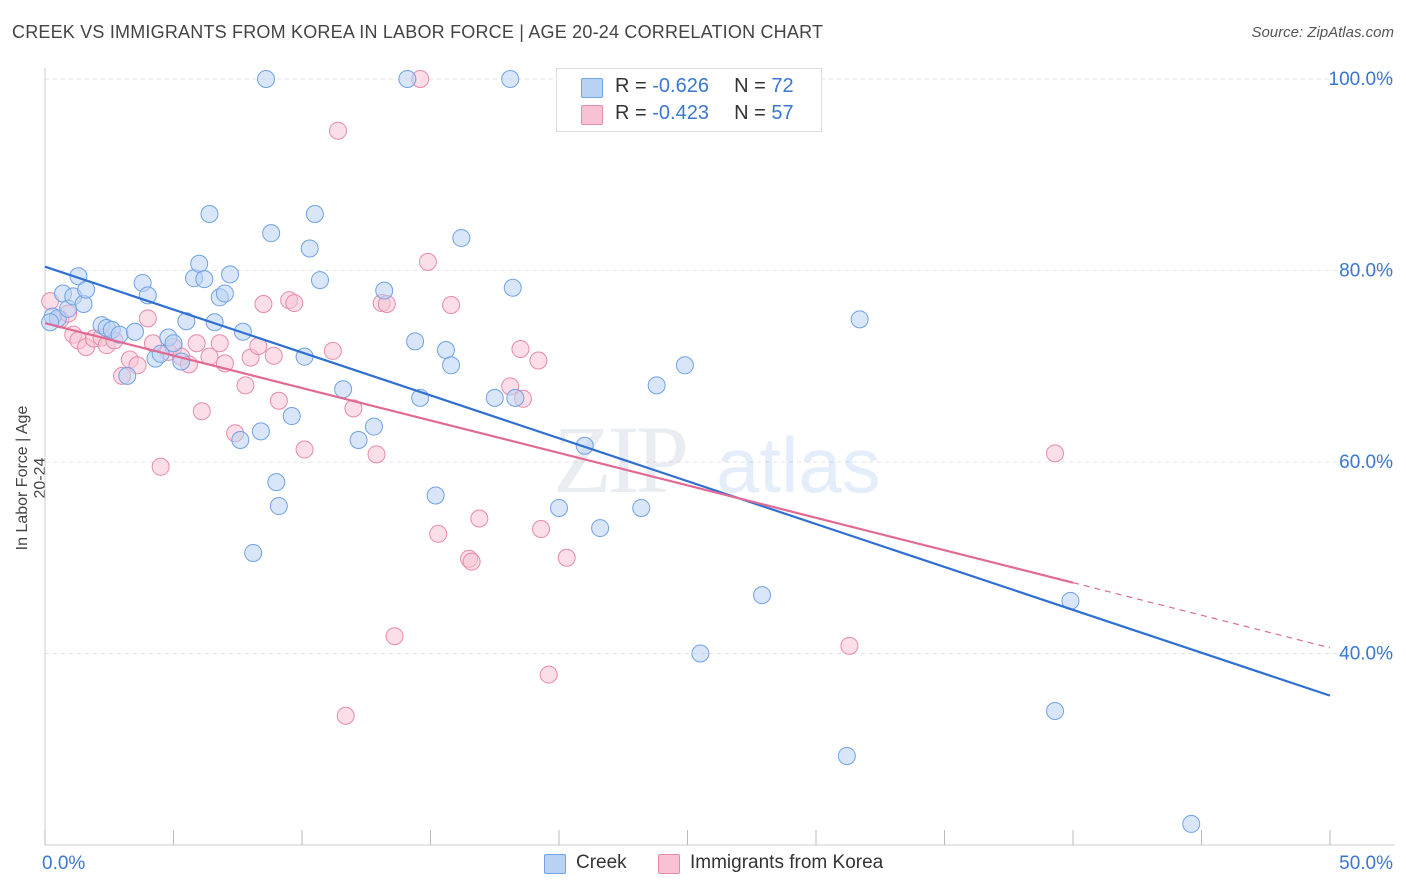  I want to click on bottom-legend-label-creek: Creek, so click(601, 862).